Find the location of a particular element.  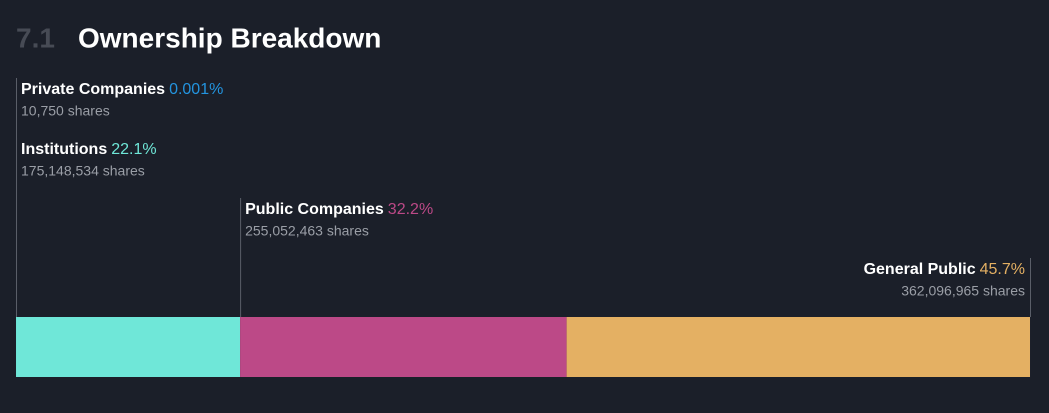

segment-shares: 10,750 shares is located at coordinates (65, 111).